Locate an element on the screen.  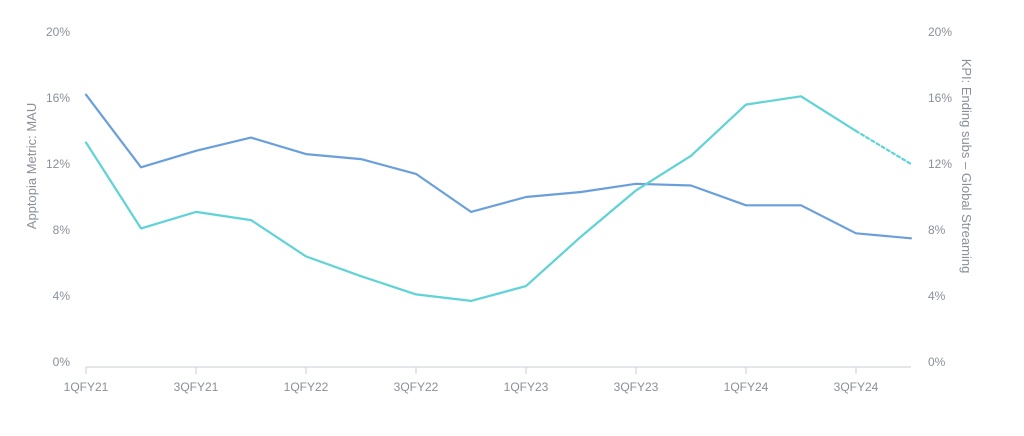
left-y-tick-label: 20% is located at coordinates (58, 32).